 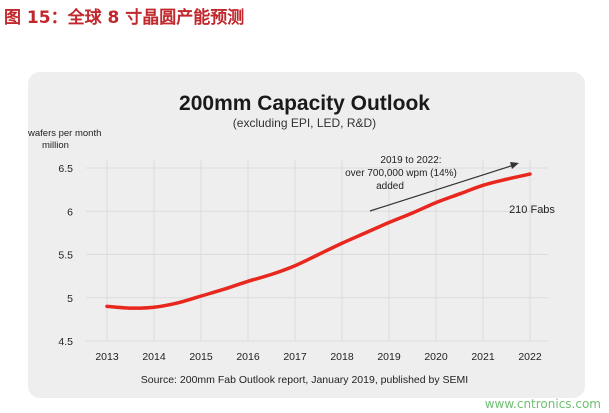 I want to click on growth-arrow-line, so click(x=442, y=188).